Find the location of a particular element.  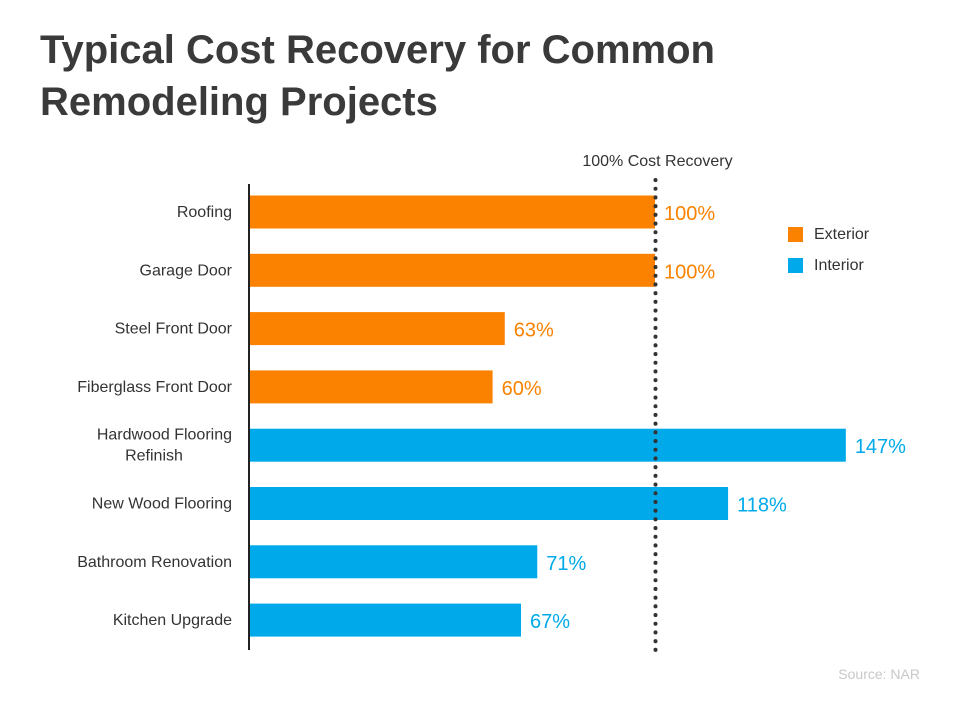

value-label: 60% is located at coordinates (522, 389).